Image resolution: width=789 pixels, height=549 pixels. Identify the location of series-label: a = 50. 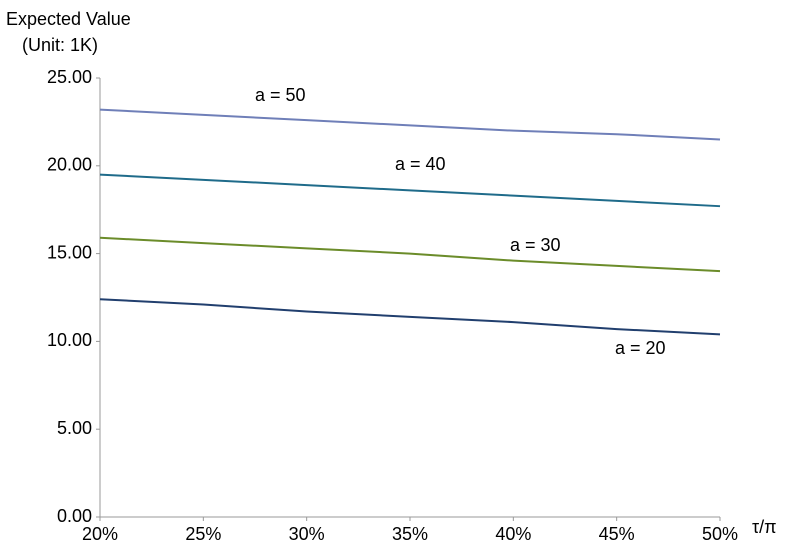
(280, 95).